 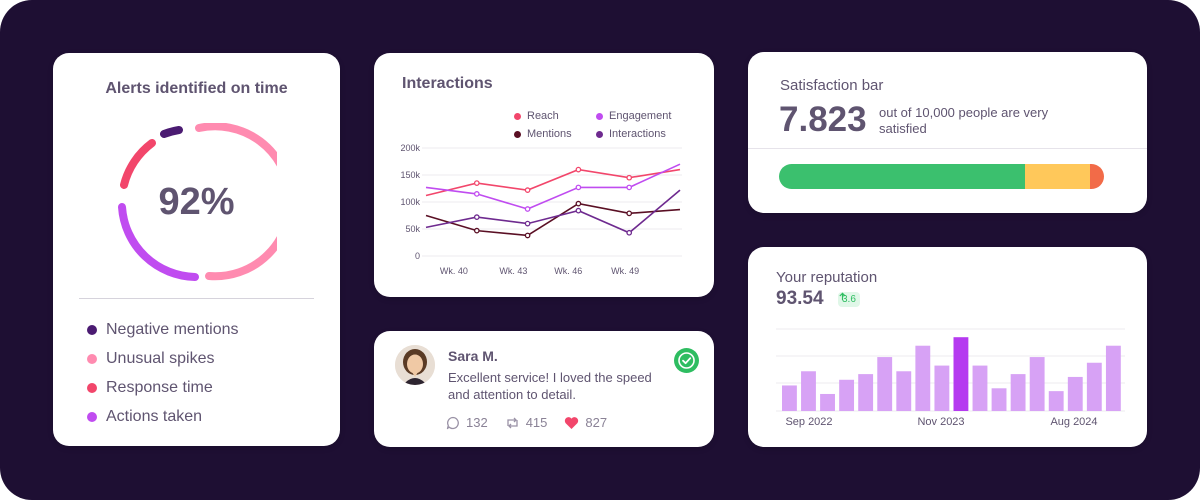 I want to click on legend-item-mentions: Mentions, so click(x=555, y=134).